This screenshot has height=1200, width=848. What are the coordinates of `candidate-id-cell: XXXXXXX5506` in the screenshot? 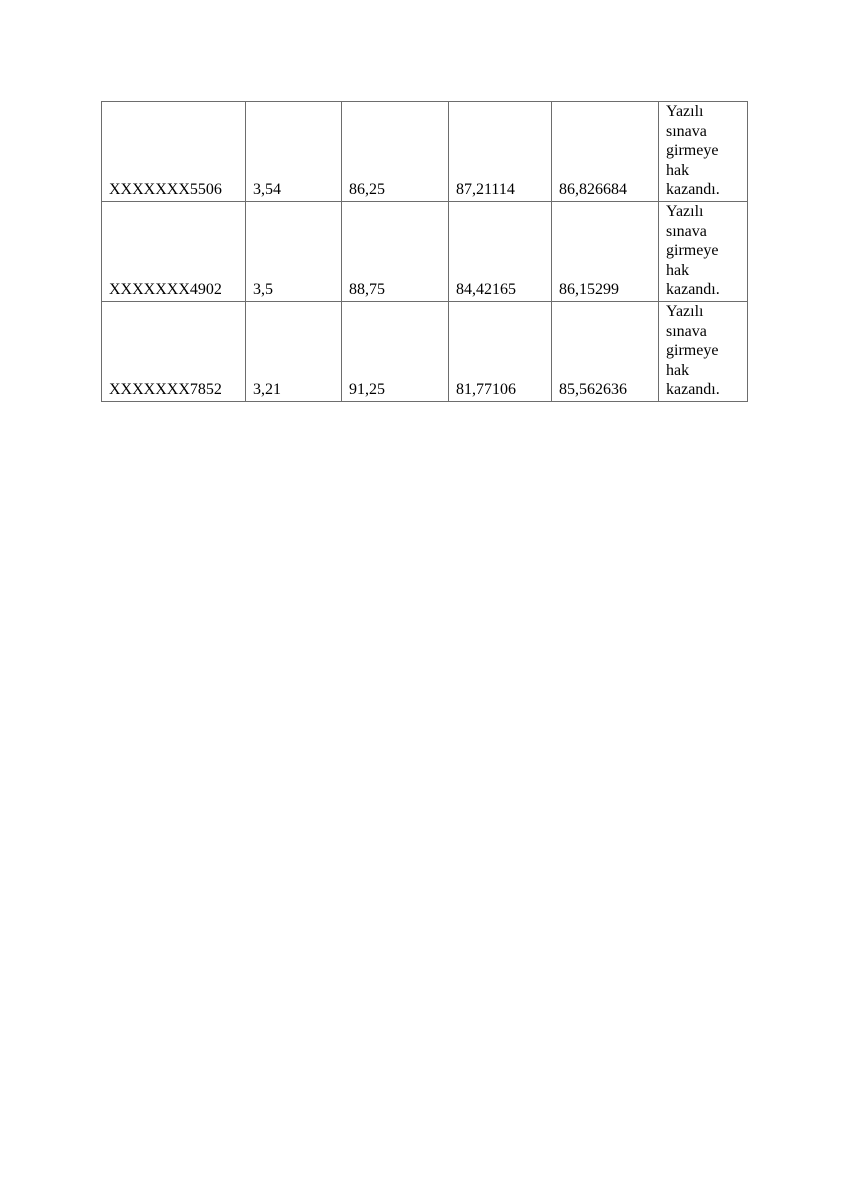 It's located at (173, 151).